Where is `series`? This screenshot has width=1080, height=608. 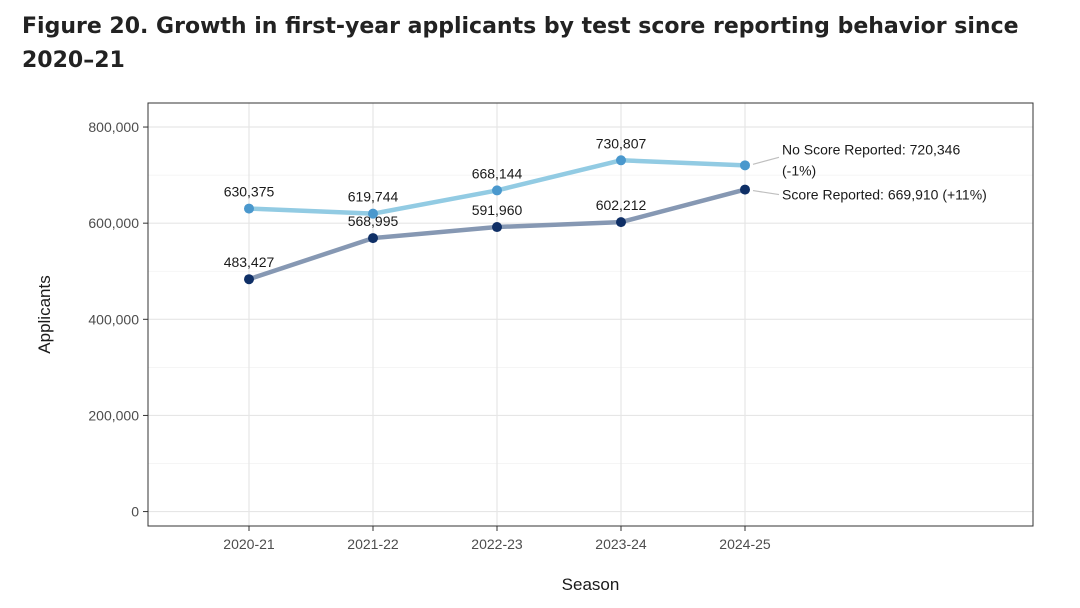 series is located at coordinates (497, 220).